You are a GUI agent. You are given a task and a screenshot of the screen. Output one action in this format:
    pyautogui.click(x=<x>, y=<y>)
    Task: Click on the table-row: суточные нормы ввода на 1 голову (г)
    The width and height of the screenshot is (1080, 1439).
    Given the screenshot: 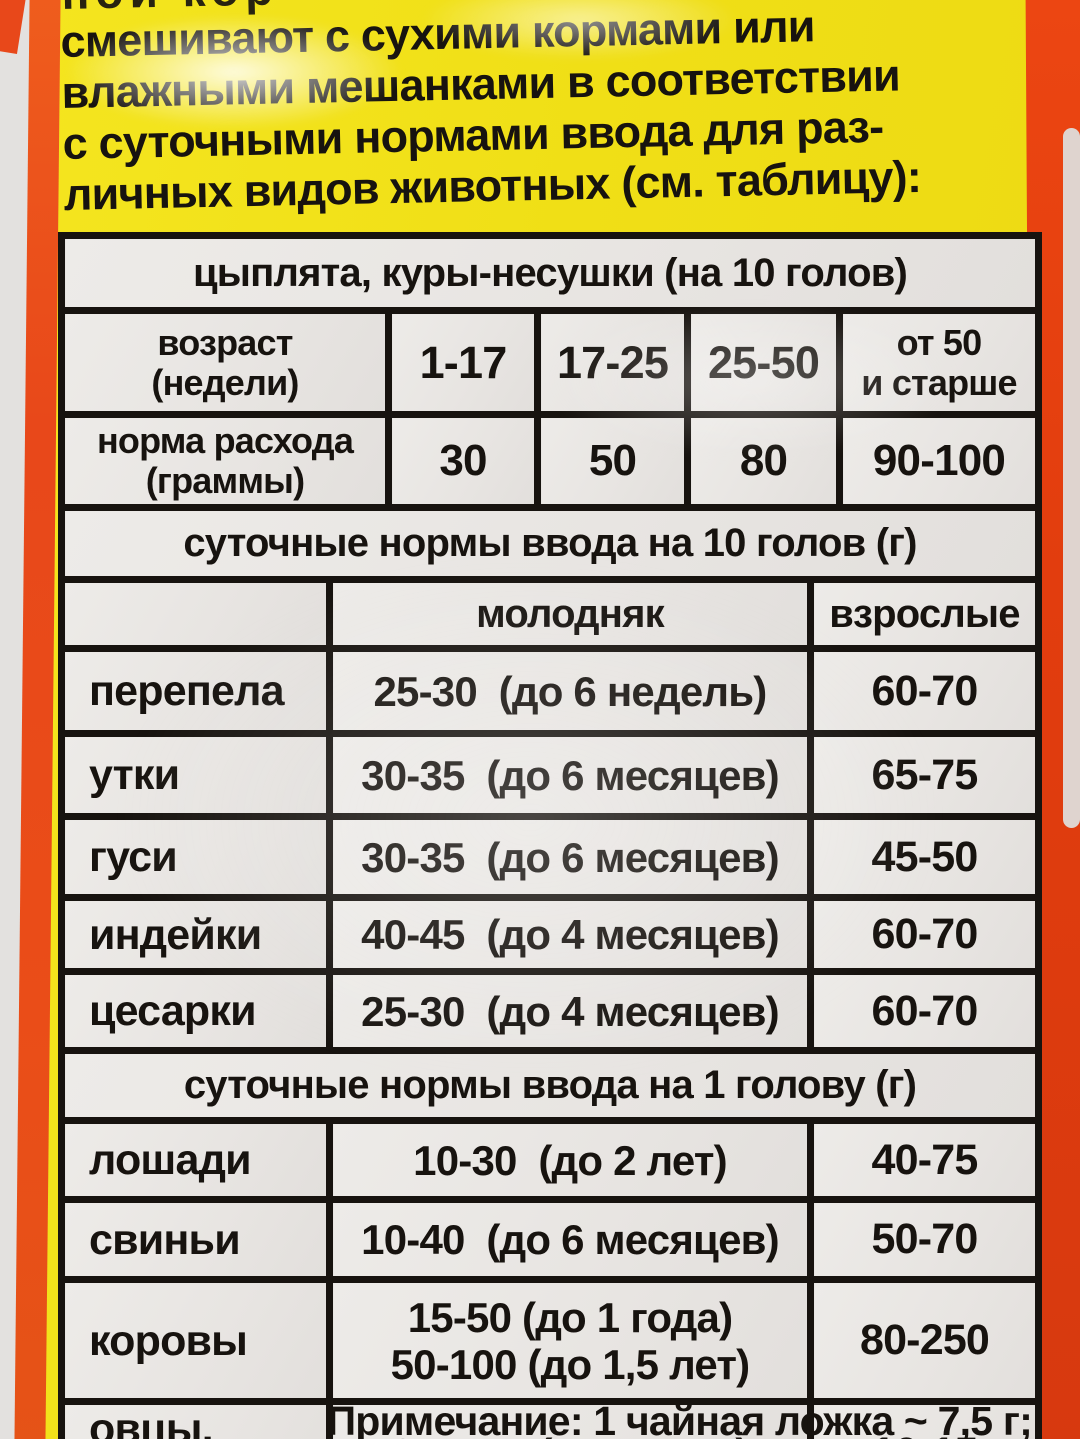 What is the action you would take?
    pyautogui.click(x=550, y=1085)
    